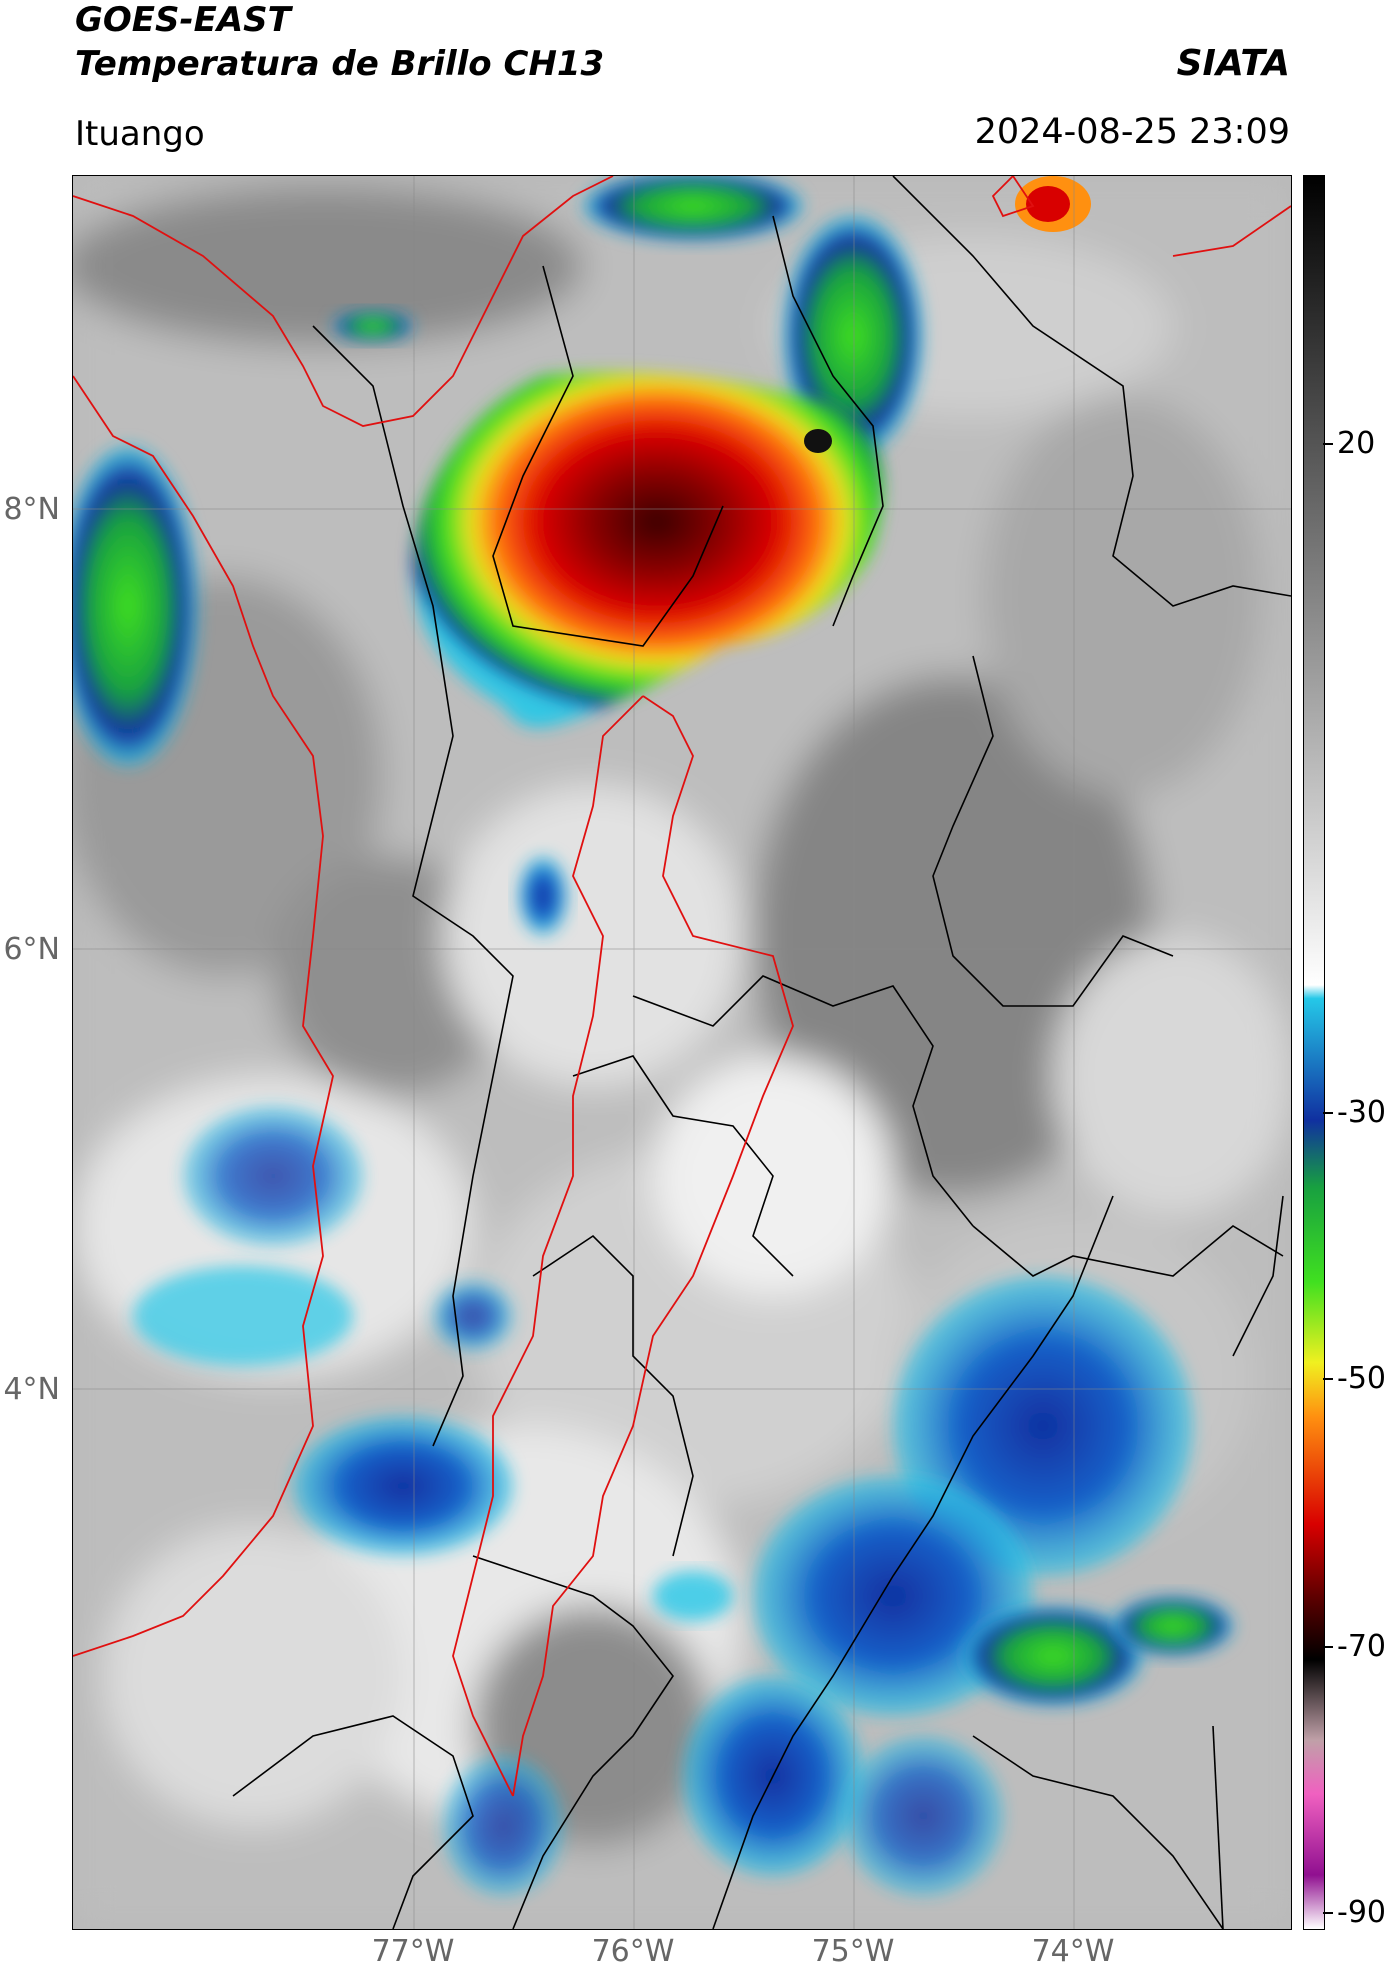  Describe the element at coordinates (853, 1951) in the screenshot. I see `lon-label-75w: 75°W` at that location.